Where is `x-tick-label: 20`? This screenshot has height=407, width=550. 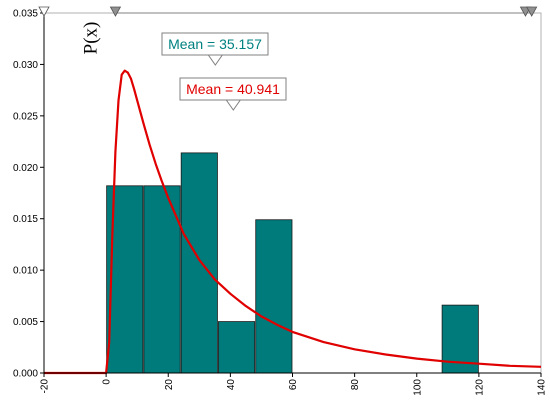
x-tick-label: 20 is located at coordinates (169, 385).